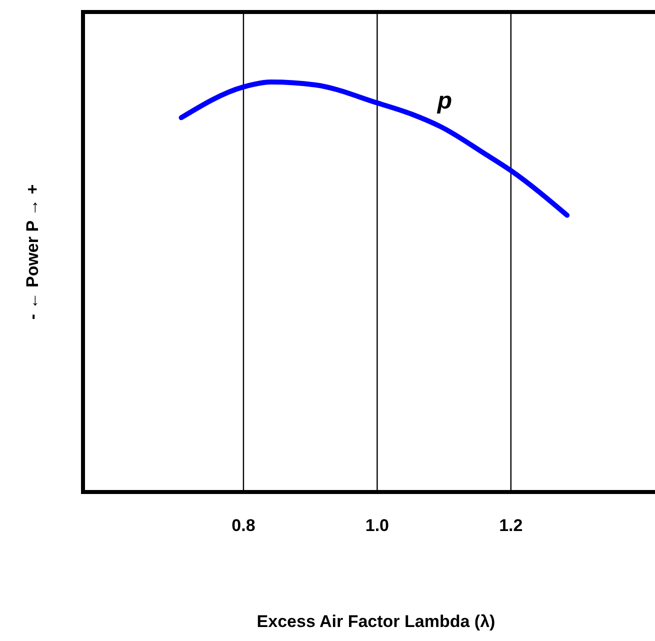  What do you see at coordinates (377, 525) in the screenshot?
I see `x-tick-label: 1.0` at bounding box center [377, 525].